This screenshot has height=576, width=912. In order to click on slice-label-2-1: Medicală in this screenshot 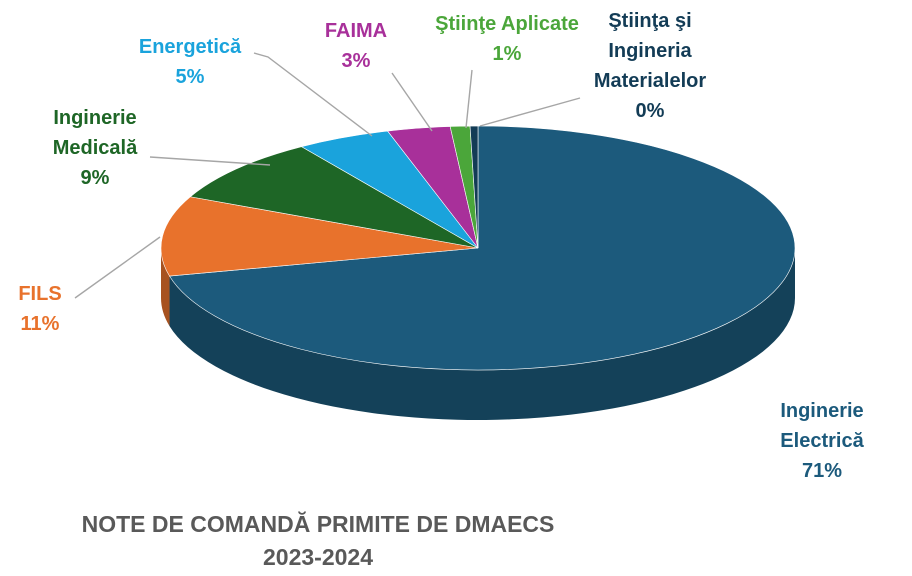, I will do `click(95, 148)`.